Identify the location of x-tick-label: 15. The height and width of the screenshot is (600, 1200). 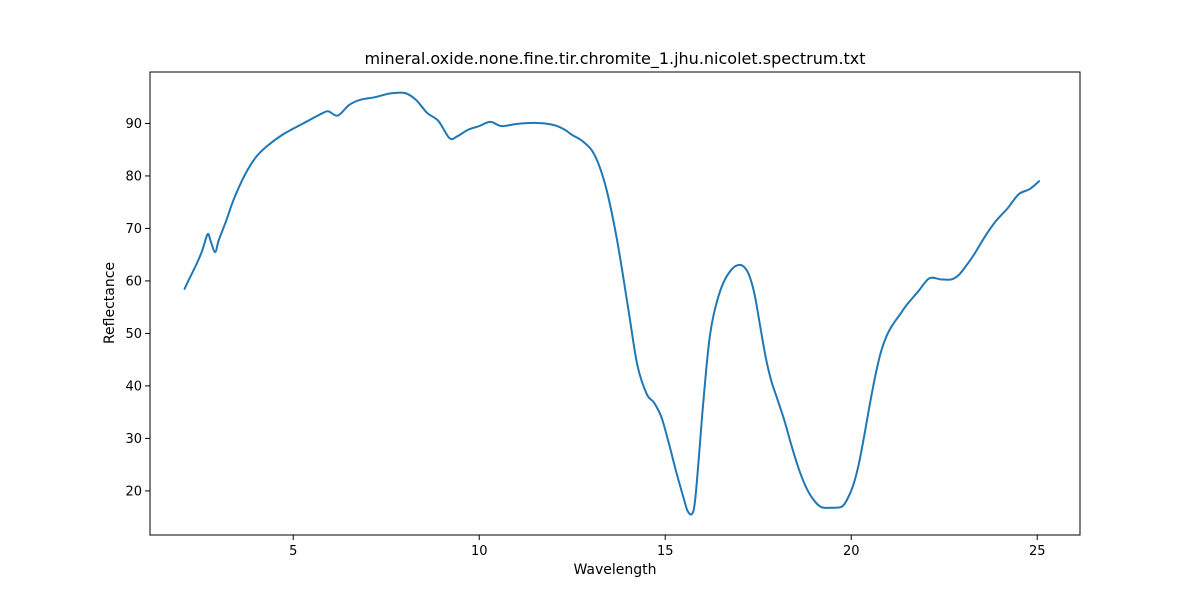
(665, 551).